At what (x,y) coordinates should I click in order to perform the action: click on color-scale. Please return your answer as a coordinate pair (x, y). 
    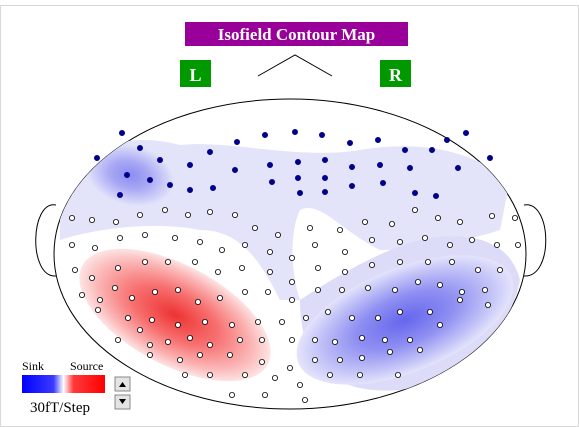
    Looking at the image, I should click on (63, 384).